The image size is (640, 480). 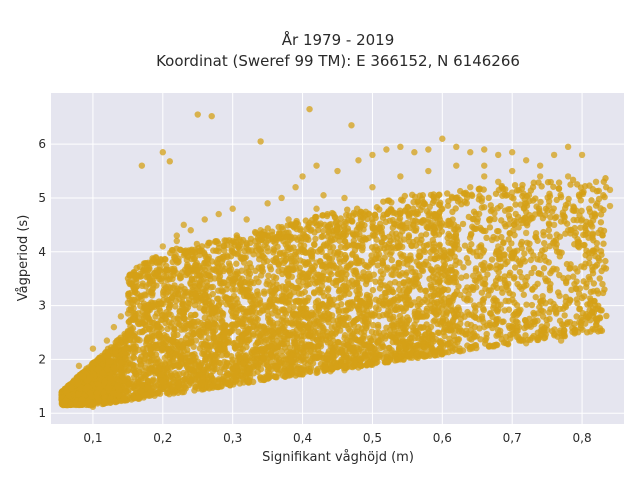 What do you see at coordinates (338, 39) in the screenshot?
I see `chart-title: År 1979 - 2019` at bounding box center [338, 39].